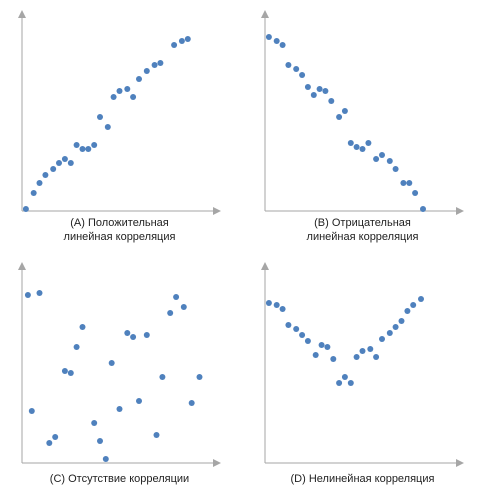  I want to click on panel-caption-line: (B) Отрицательная, so click(362, 223).